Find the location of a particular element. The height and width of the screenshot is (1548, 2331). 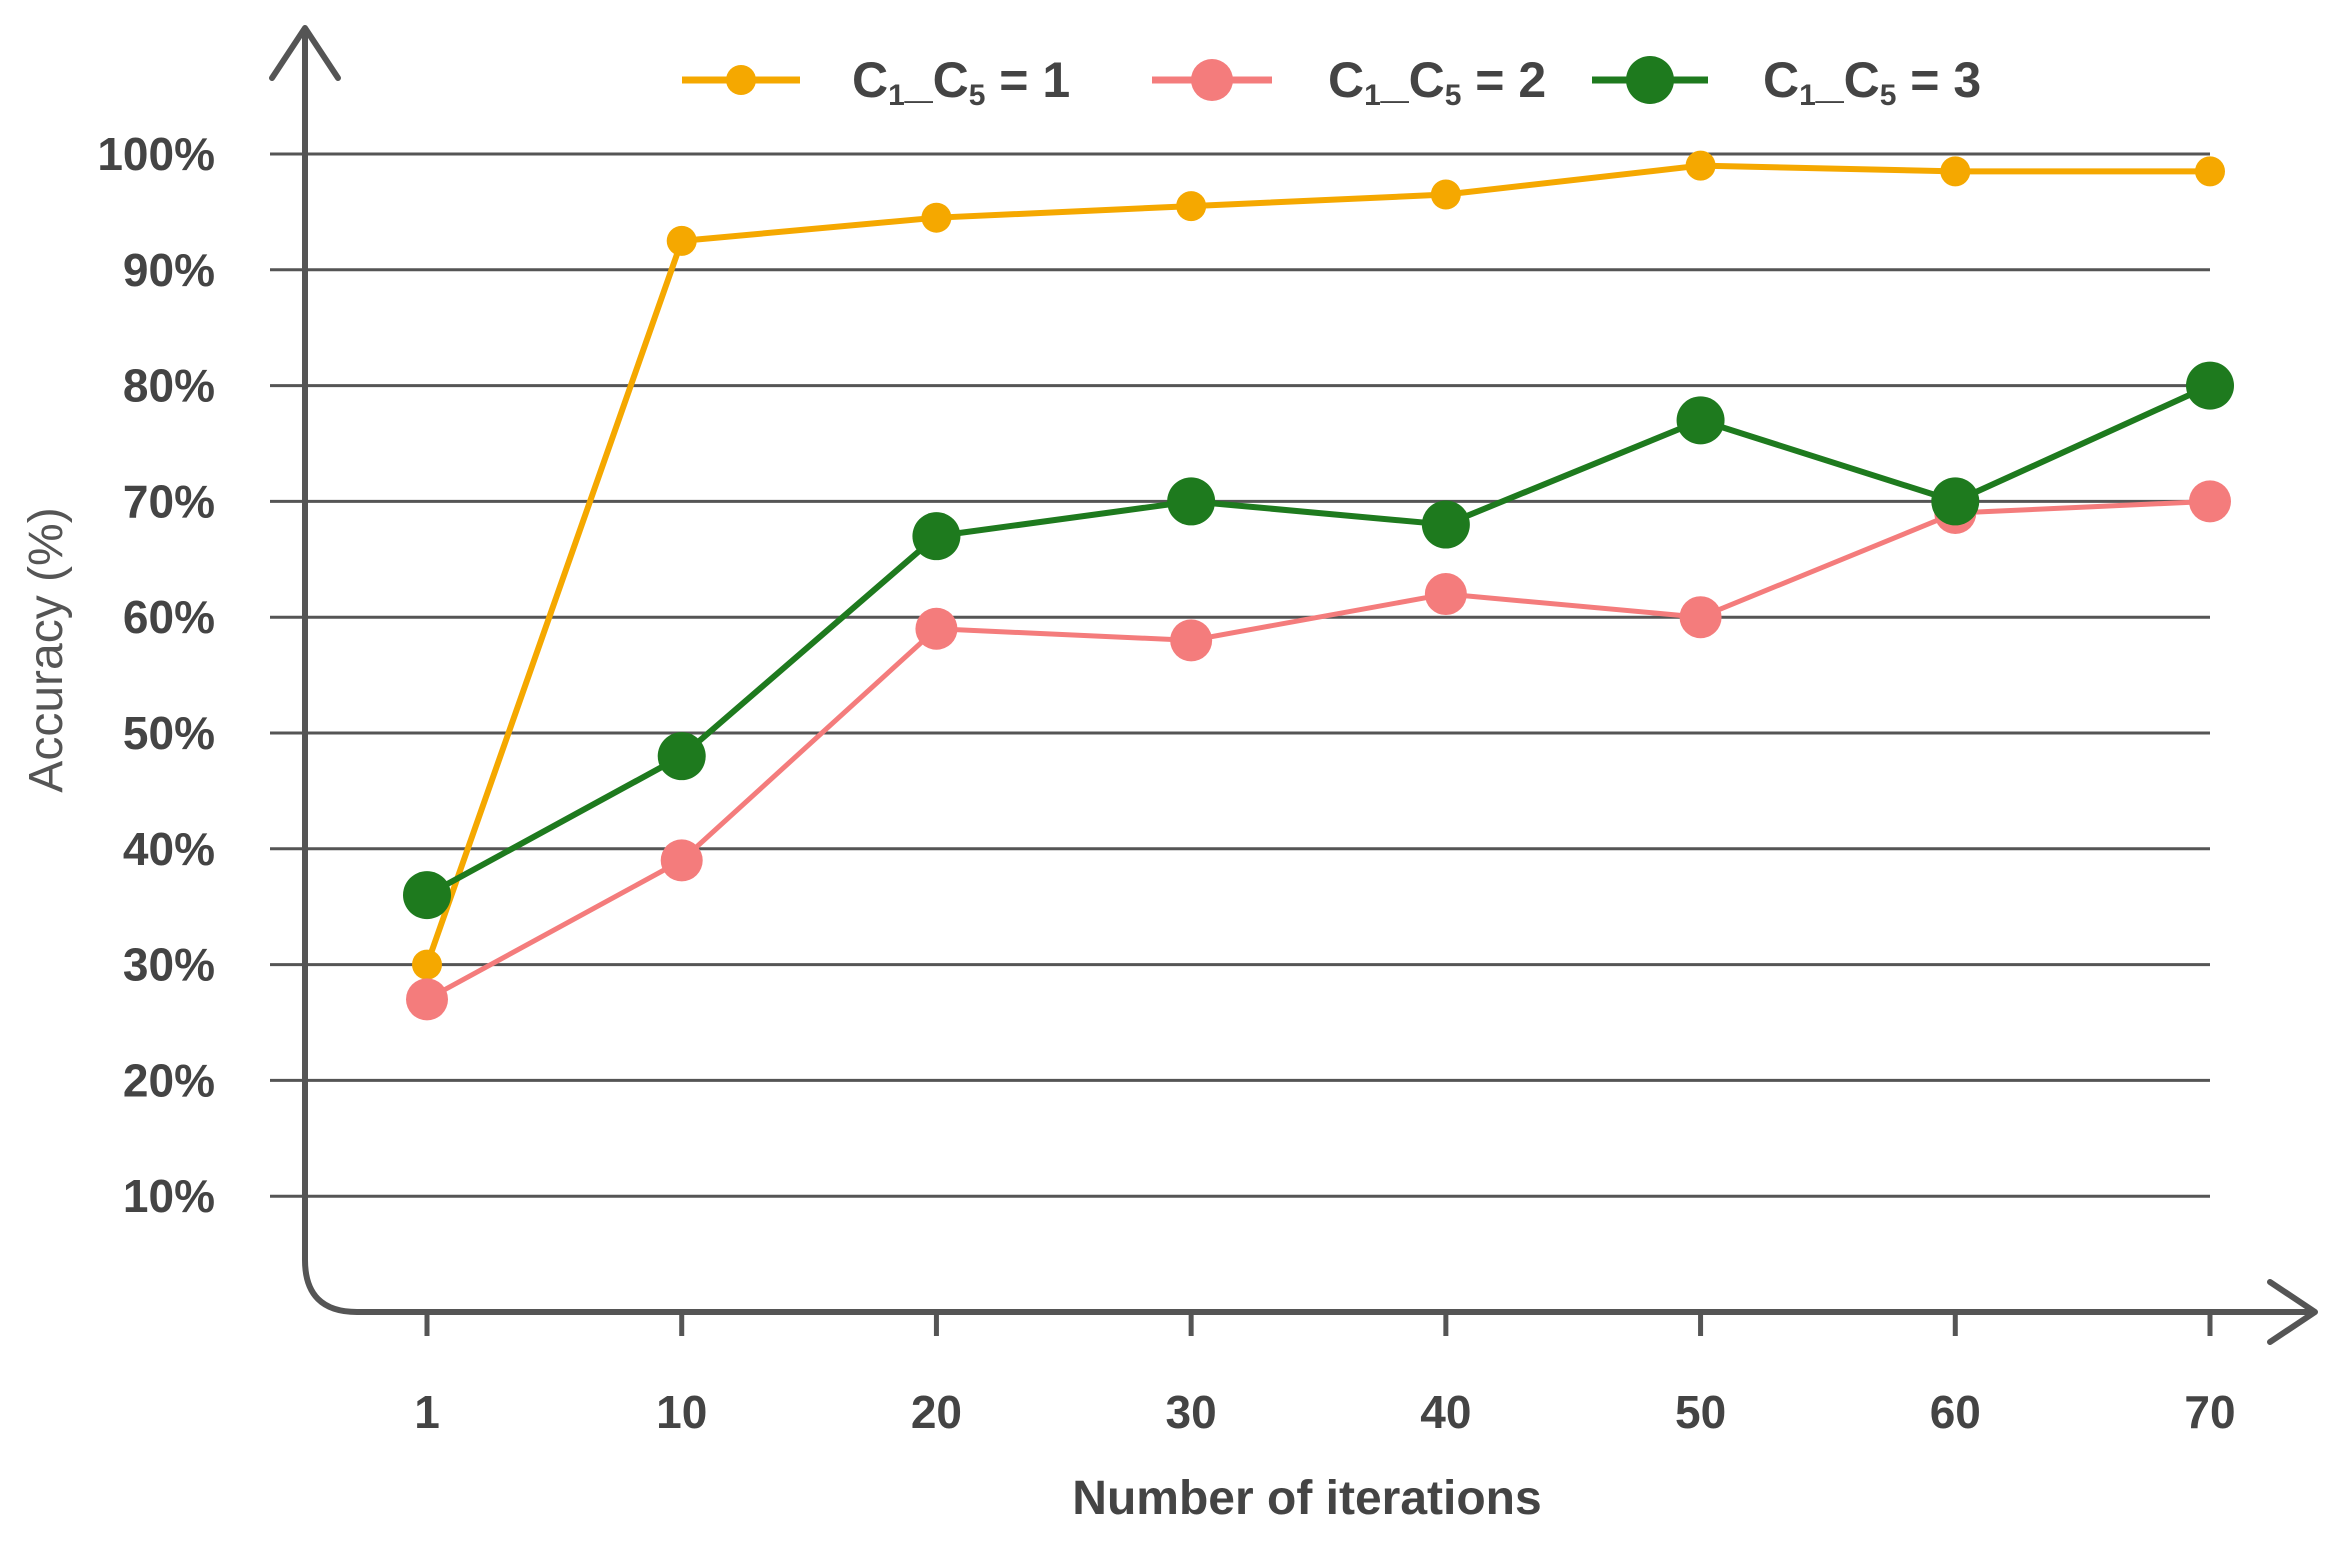

y-axis-arrowhead is located at coordinates (305, 53).